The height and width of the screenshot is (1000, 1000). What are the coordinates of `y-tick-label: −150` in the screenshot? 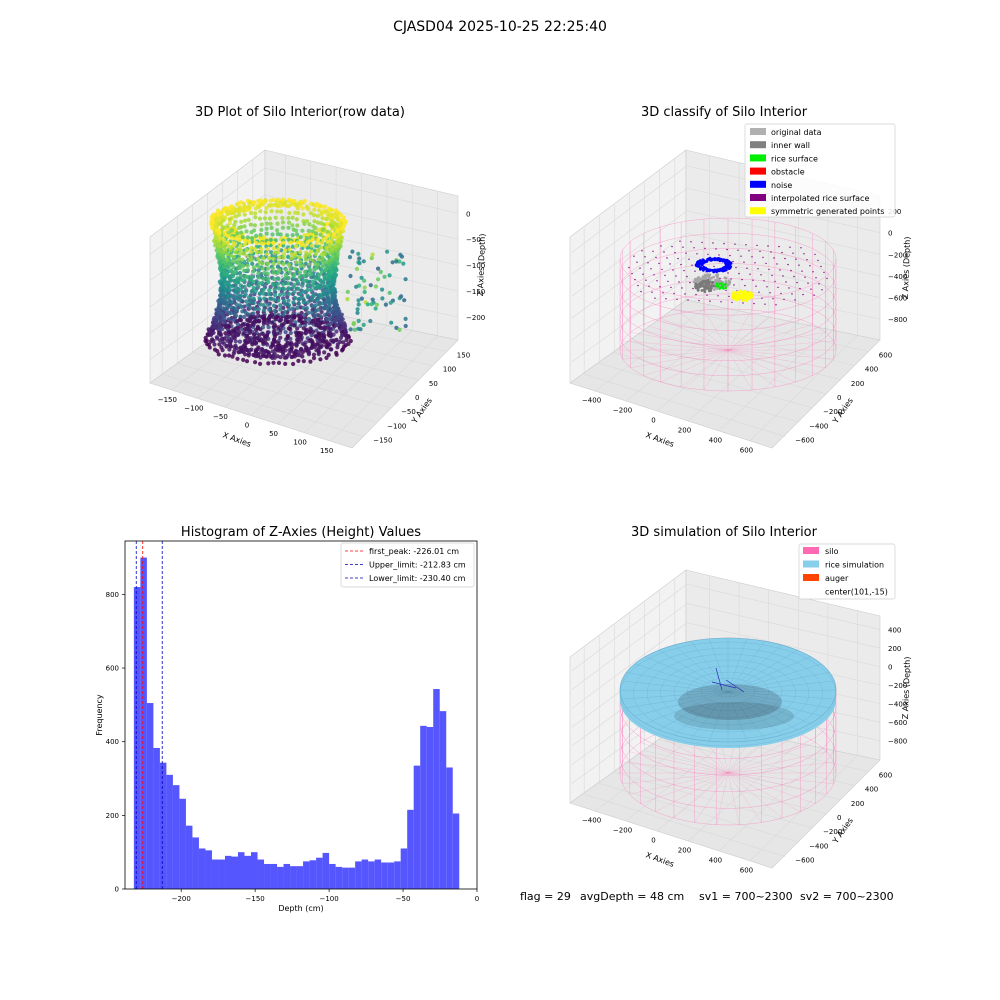 It's located at (382, 441).